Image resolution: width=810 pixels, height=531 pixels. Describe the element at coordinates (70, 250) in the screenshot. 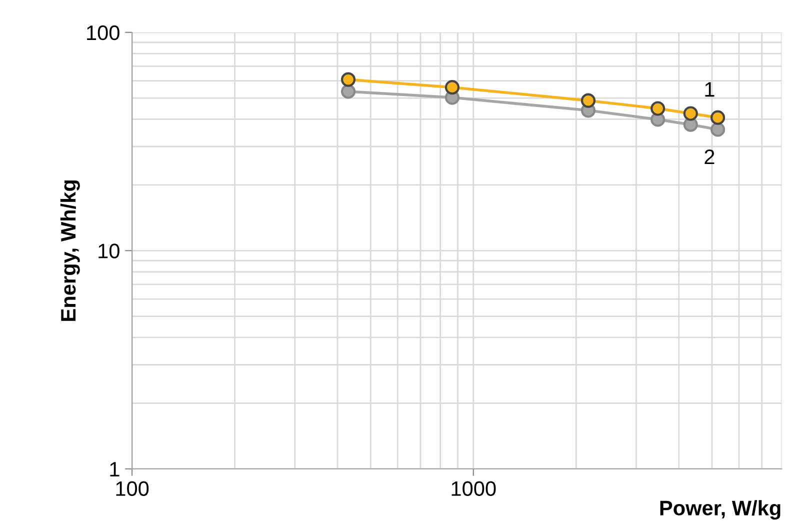

I see `y-axis-title: Energy, Wh/kg` at that location.